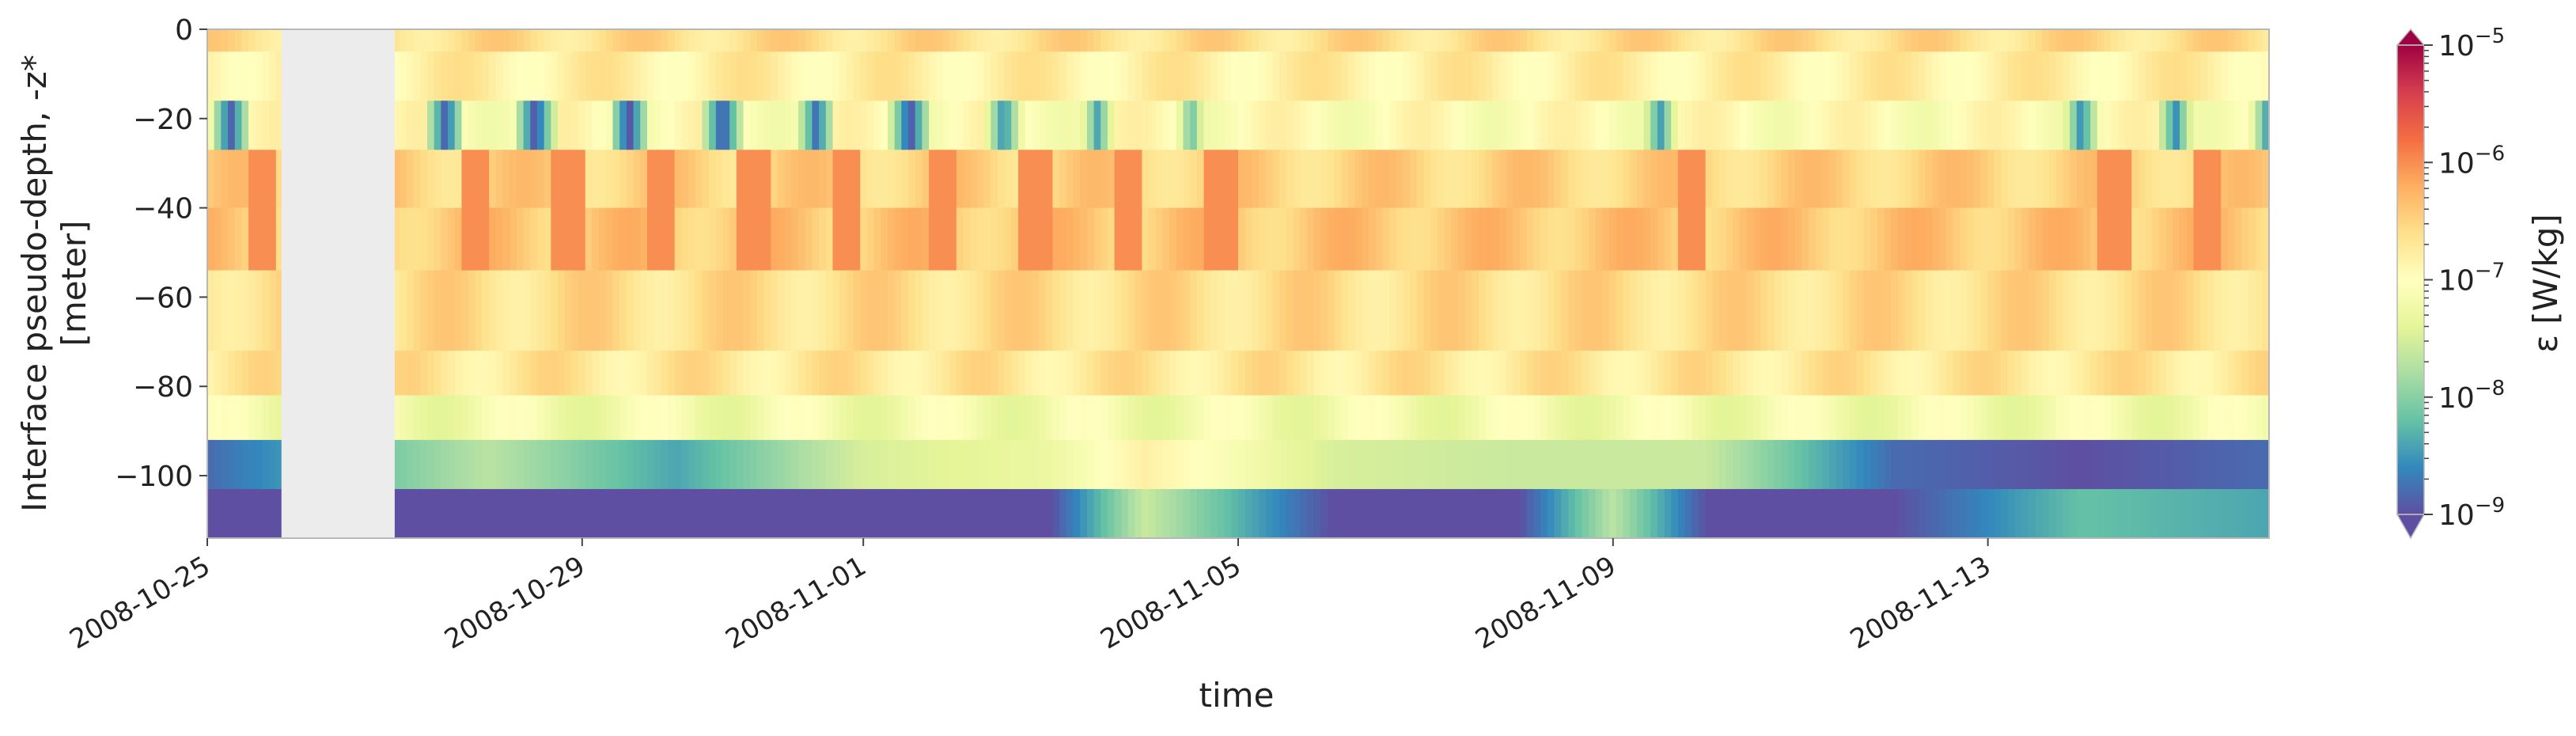  I want to click on colorbar-tick-label: 10−8, so click(2471, 396).